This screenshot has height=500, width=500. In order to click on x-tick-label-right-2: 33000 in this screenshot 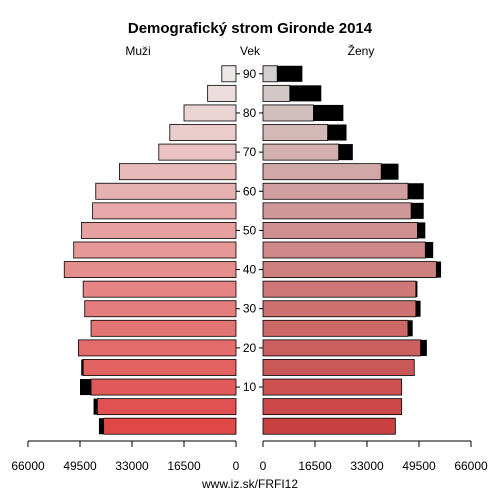, I will do `click(367, 466)`.